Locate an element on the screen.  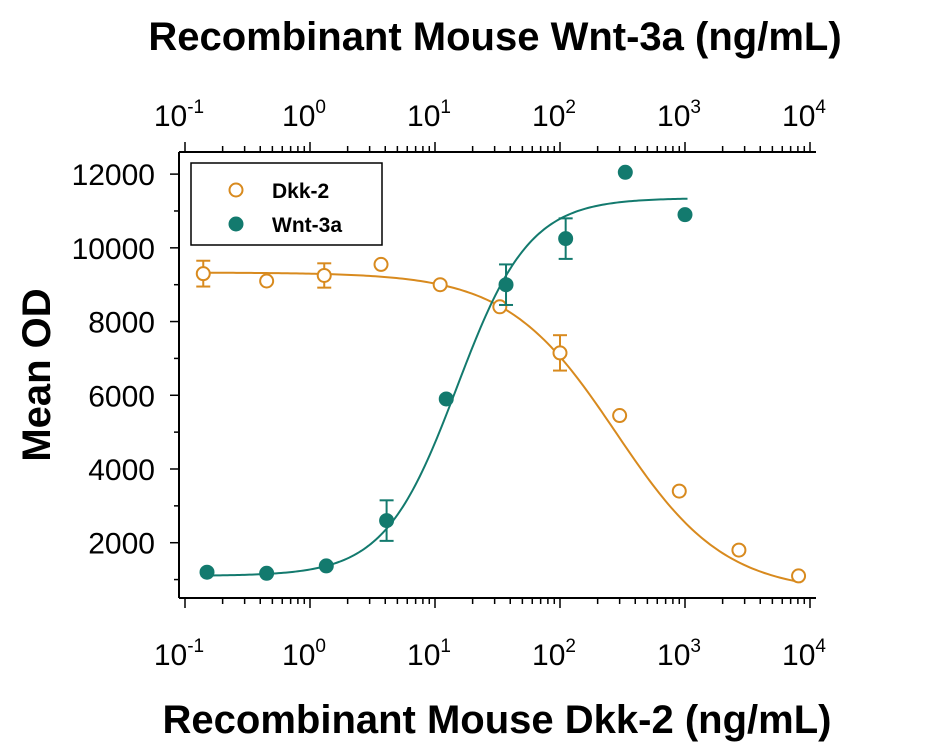
legend: Dkk-2 Wnt-3a is located at coordinates (286, 204).